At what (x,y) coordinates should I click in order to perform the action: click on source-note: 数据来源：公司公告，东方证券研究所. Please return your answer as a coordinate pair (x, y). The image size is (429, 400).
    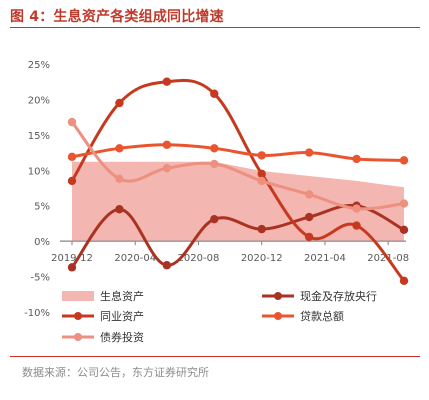
    Looking at the image, I should click on (115, 372).